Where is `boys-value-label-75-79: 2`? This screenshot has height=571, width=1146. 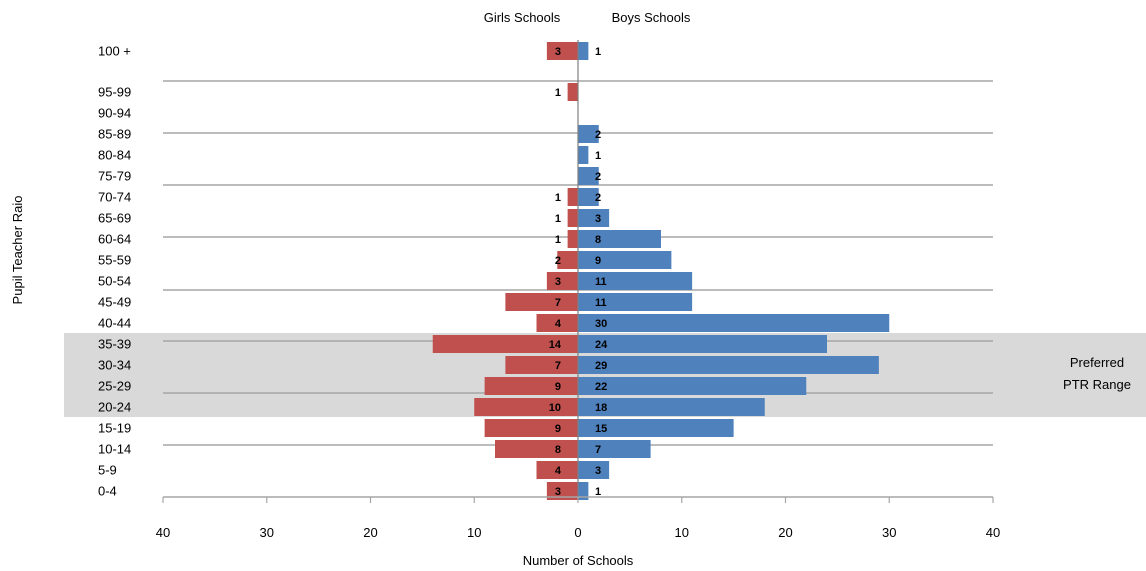
boys-value-label-75-79: 2 is located at coordinates (598, 177).